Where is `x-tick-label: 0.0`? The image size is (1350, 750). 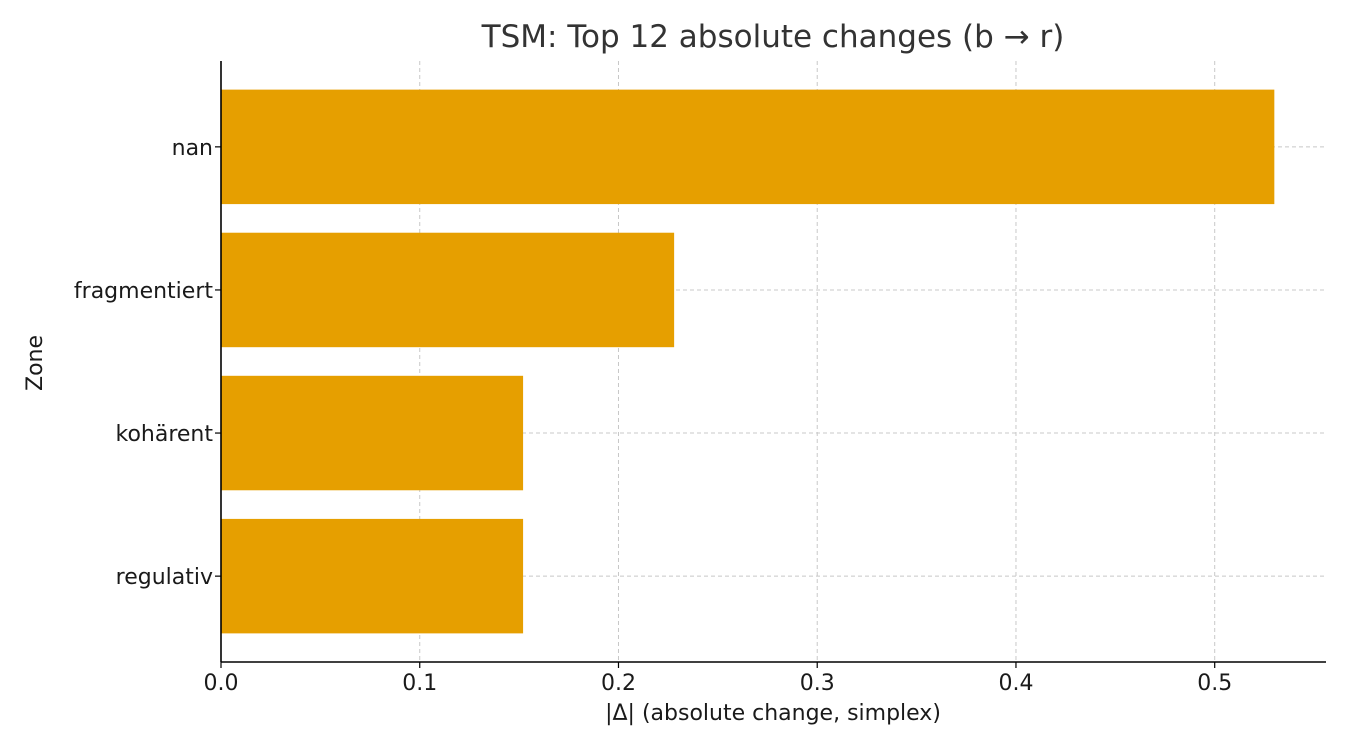
x-tick-label: 0.0 is located at coordinates (221, 683).